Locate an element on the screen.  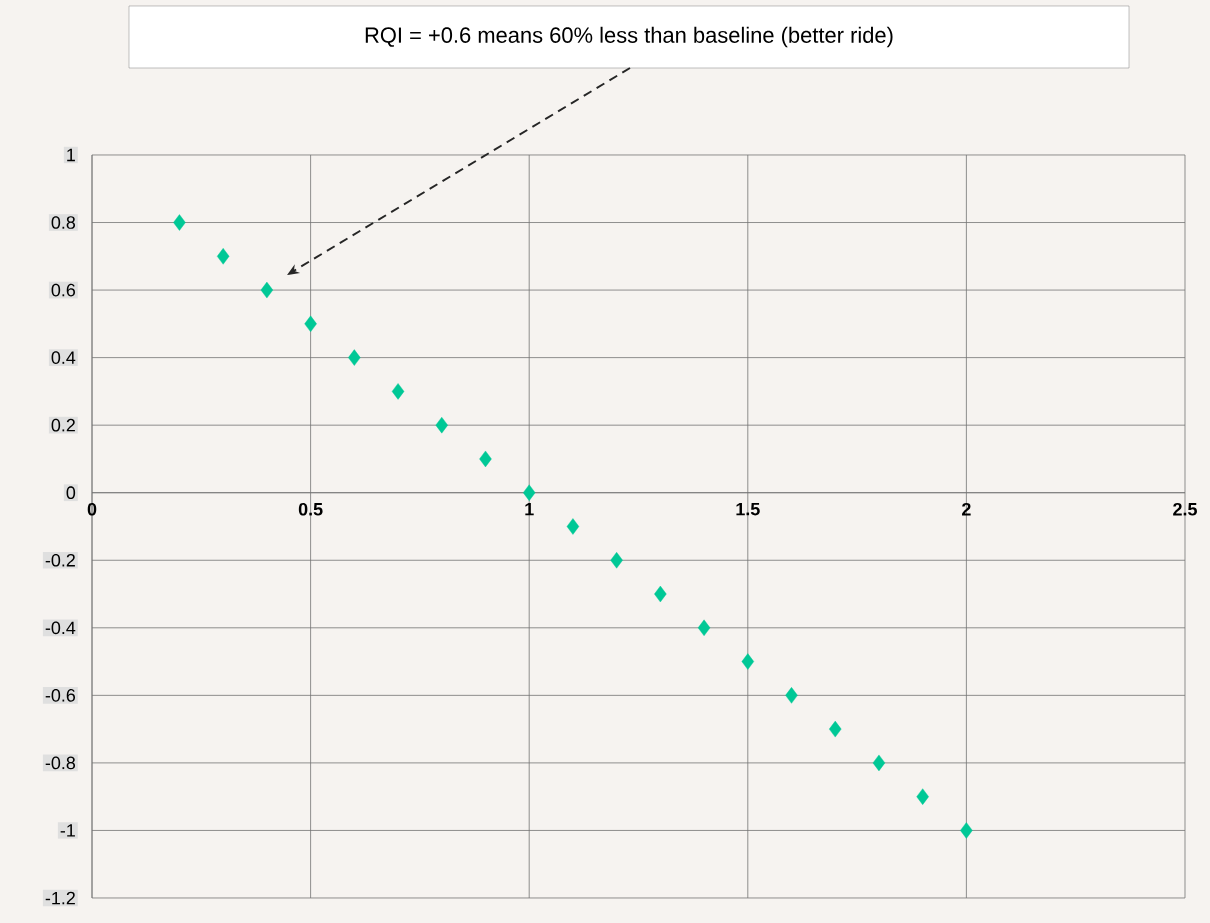
x-tick-label: 1.5 is located at coordinates (748, 509).